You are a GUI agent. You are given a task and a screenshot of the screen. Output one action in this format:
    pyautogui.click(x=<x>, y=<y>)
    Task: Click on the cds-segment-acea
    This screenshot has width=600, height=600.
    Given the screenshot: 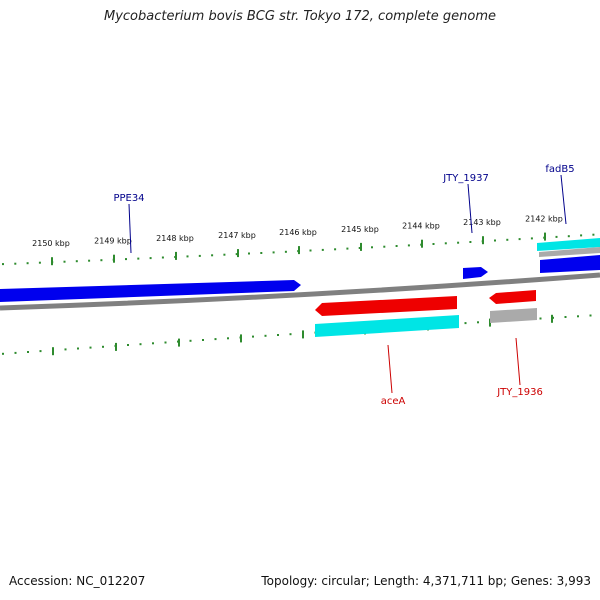 What is the action you would take?
    pyautogui.click(x=387, y=326)
    